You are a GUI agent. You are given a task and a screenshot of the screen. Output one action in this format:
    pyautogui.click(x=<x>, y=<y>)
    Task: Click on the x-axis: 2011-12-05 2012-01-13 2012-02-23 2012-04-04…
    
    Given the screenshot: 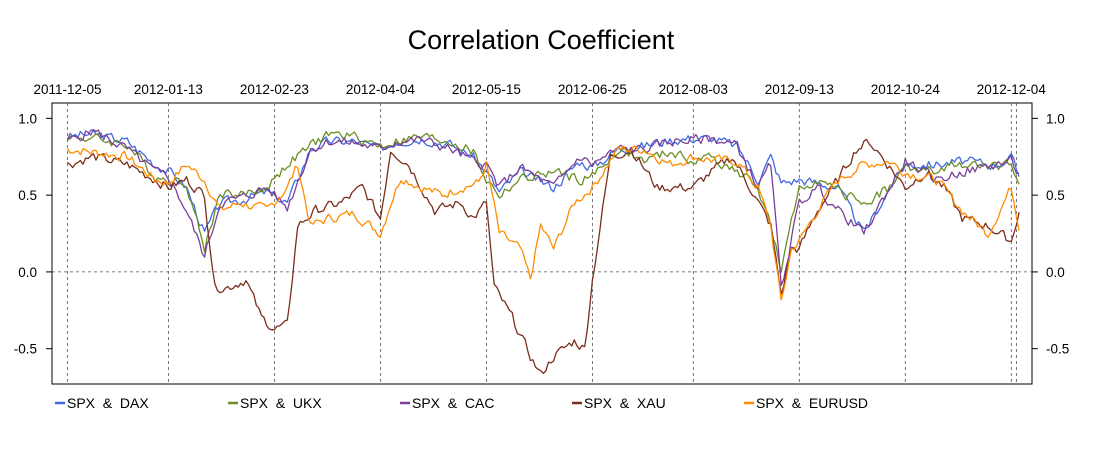 What is the action you would take?
    pyautogui.click(x=539, y=89)
    